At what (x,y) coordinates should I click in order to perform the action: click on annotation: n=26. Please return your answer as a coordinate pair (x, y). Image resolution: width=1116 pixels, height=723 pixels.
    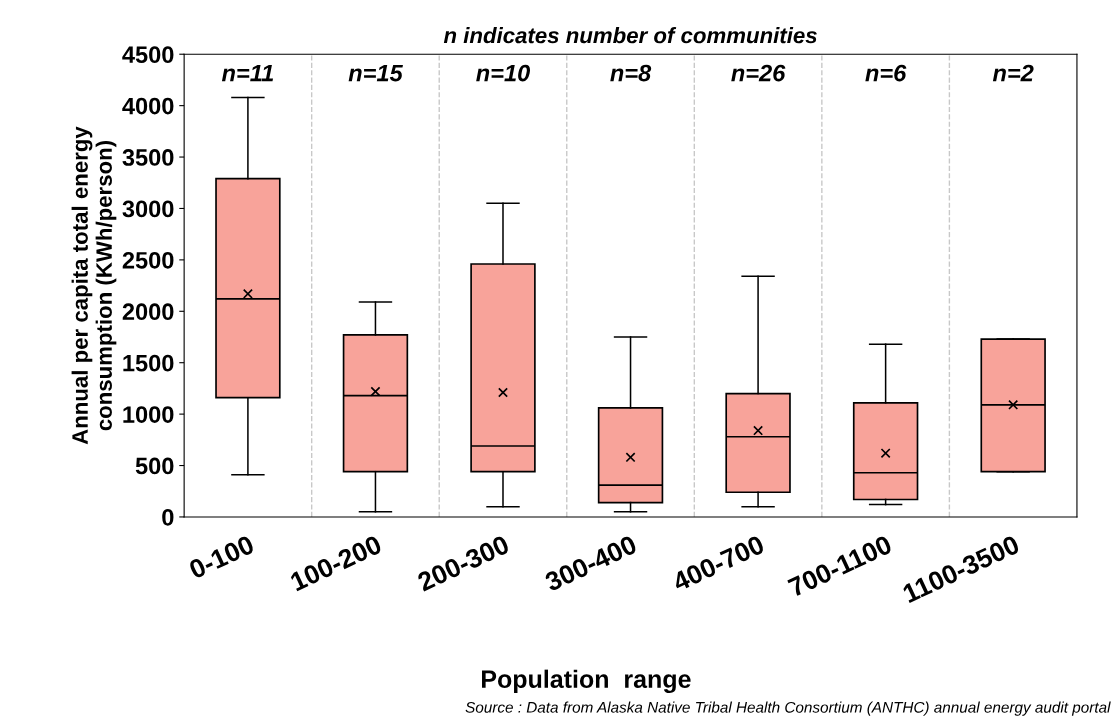
    Looking at the image, I should click on (758, 73).